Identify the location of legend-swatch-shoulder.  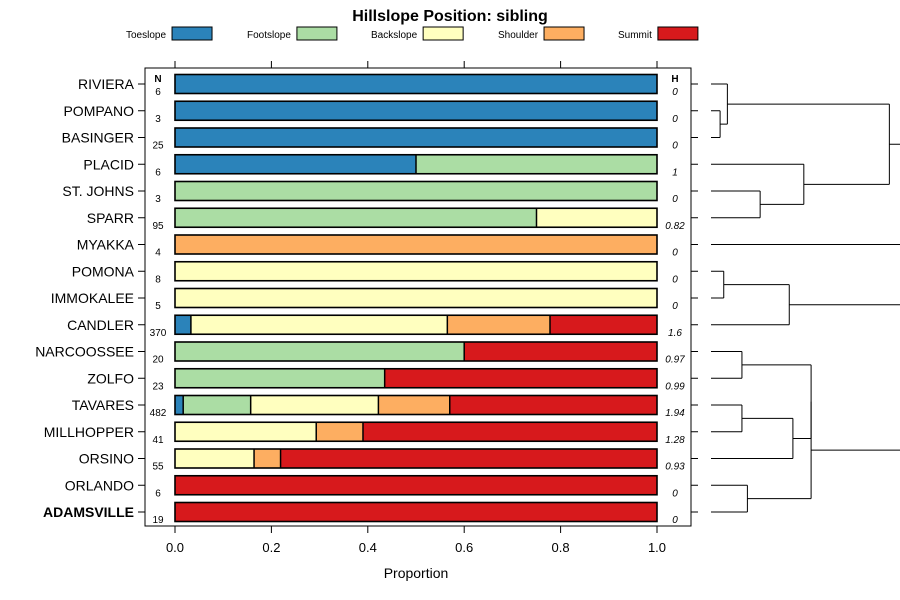
(564, 33).